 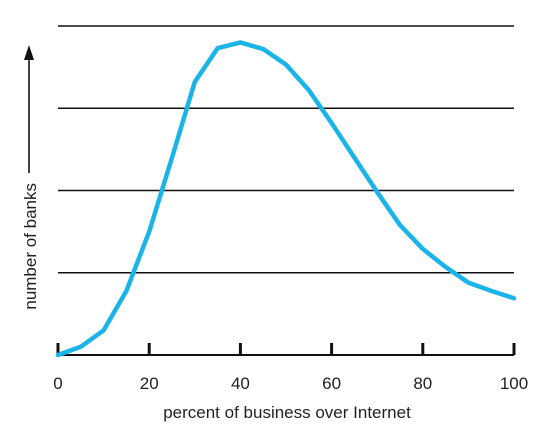 I want to click on x-tick-label: 80, so click(x=422, y=383).